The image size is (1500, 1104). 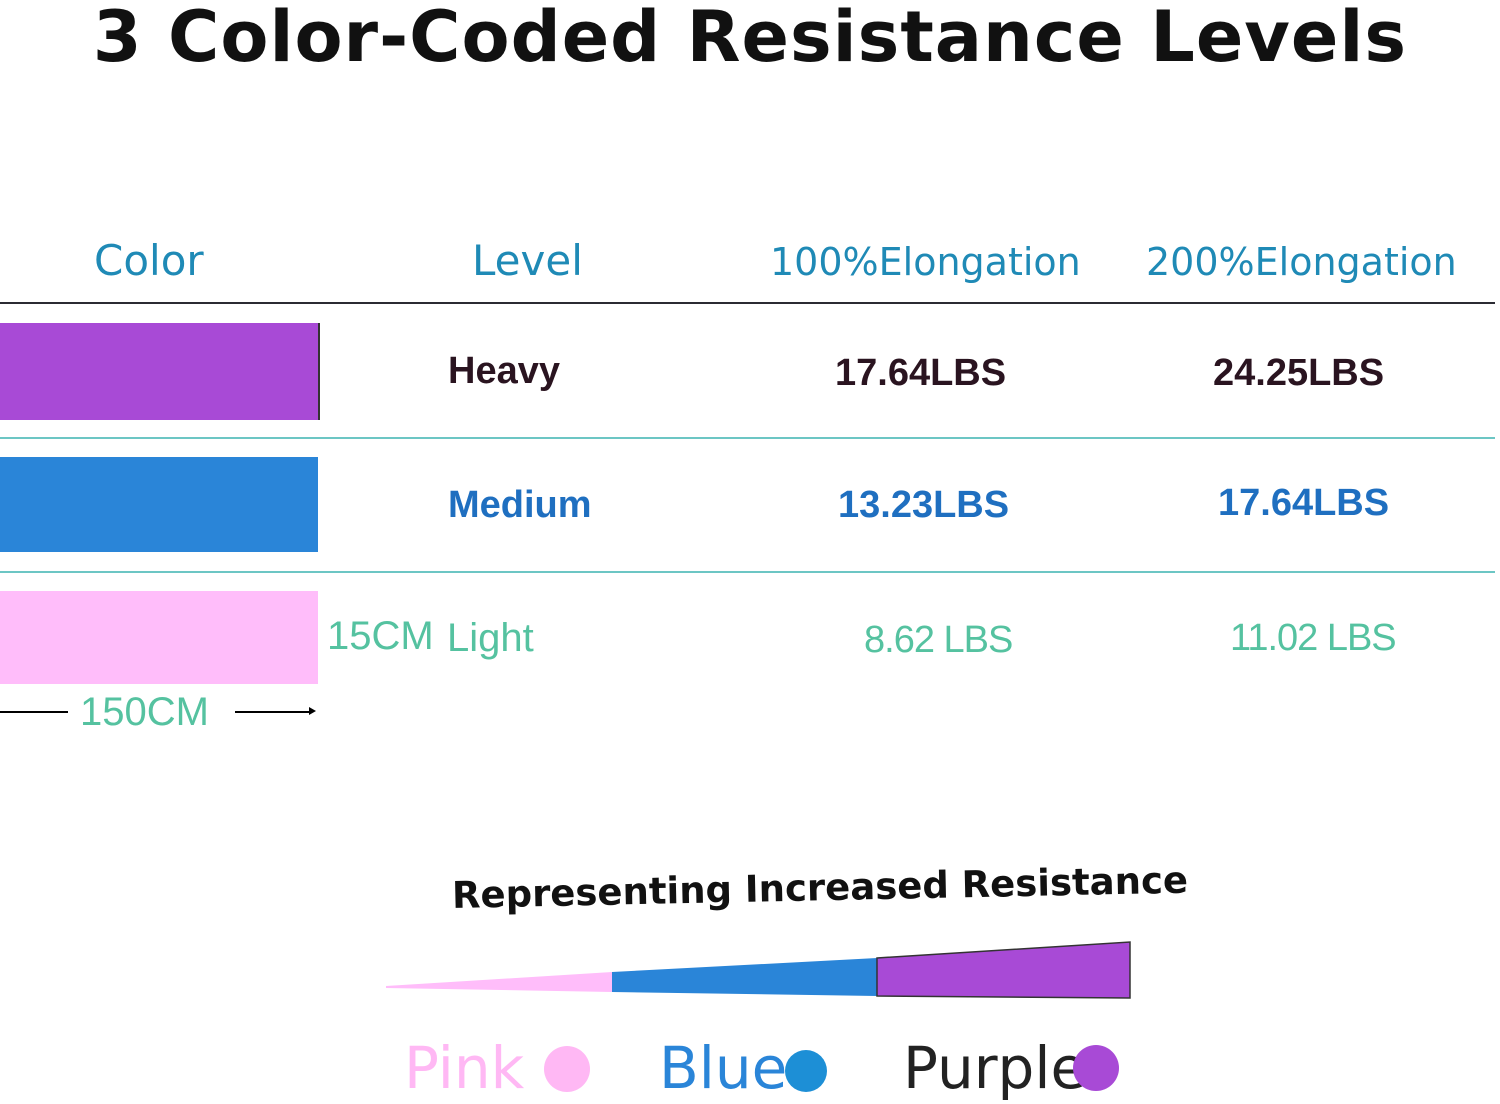 I want to click on legend-purple-dot-icon, so click(x=1096, y=1068).